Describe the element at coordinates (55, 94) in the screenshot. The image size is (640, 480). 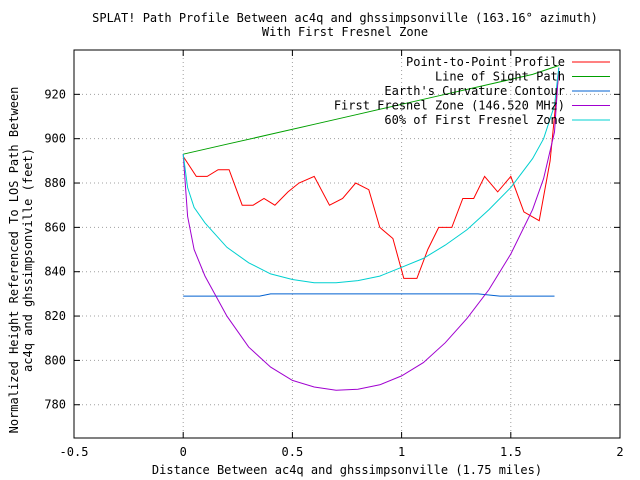
I see `y-tick-label: 920` at that location.